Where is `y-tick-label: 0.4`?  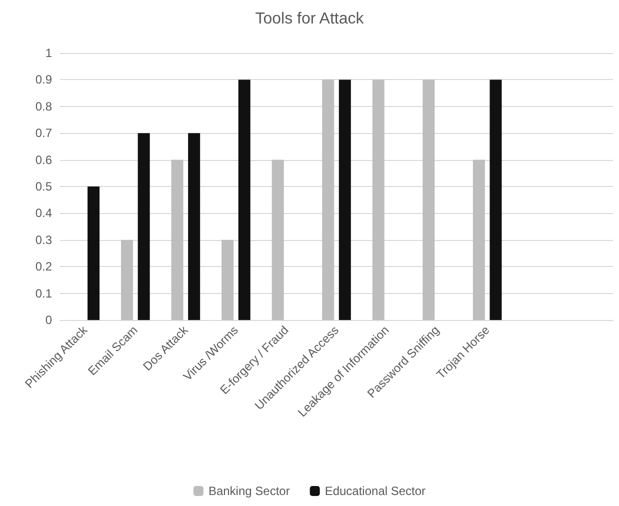 y-tick-label: 0.4 is located at coordinates (43, 213).